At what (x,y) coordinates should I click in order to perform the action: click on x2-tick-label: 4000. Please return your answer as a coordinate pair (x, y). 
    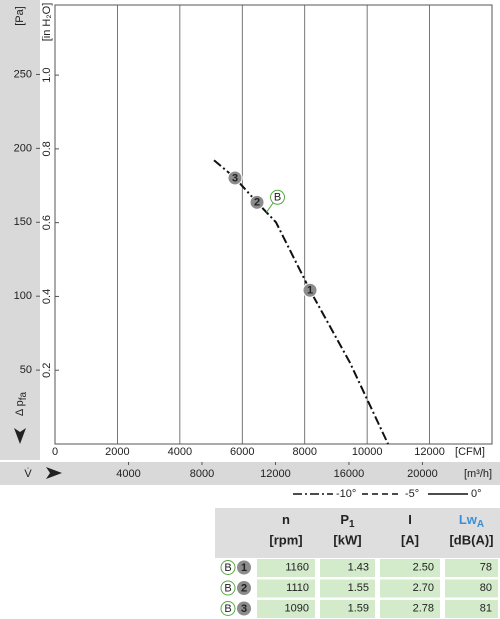
    Looking at the image, I should click on (128, 474).